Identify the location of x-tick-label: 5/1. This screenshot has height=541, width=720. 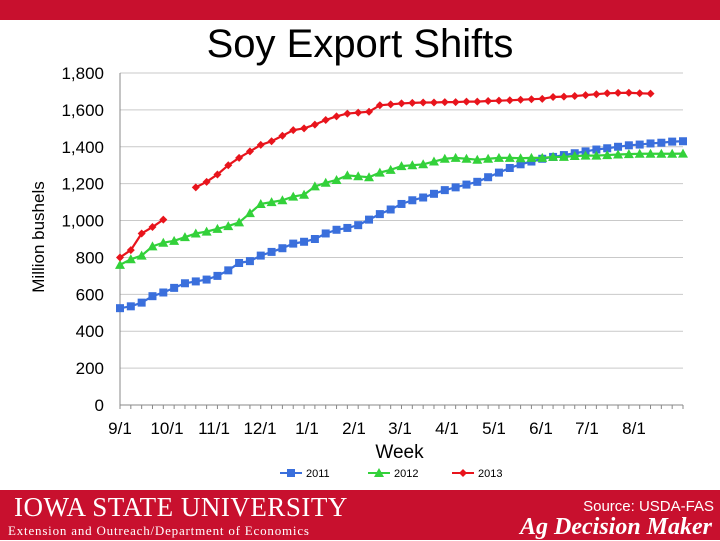
(494, 428).